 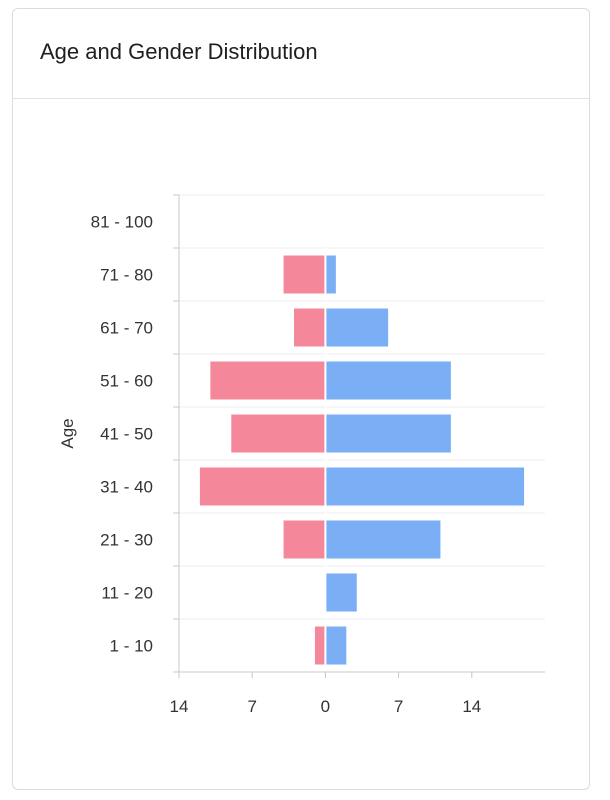 What do you see at coordinates (179, 51) in the screenshot?
I see `card-title: Age and Gender Distribution` at bounding box center [179, 51].